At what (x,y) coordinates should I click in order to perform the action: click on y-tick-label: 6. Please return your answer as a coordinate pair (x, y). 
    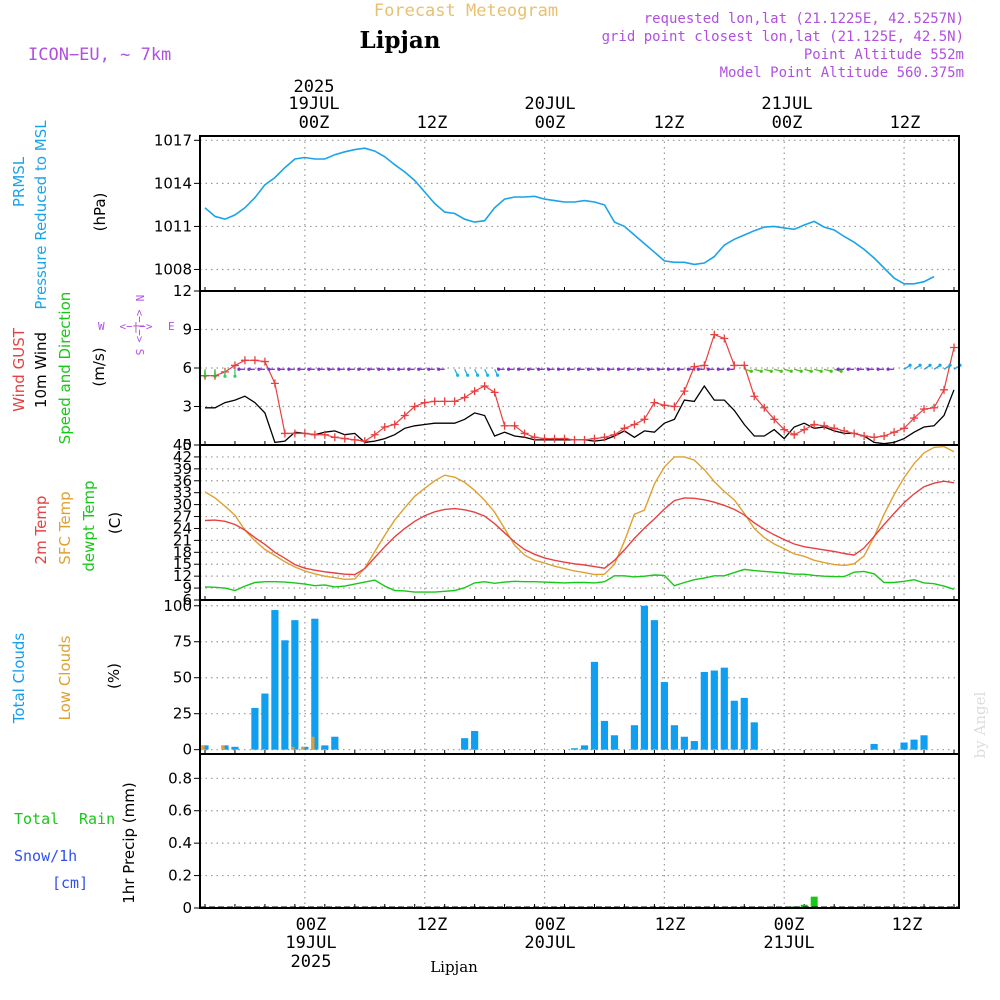
    Looking at the image, I should click on (187, 600).